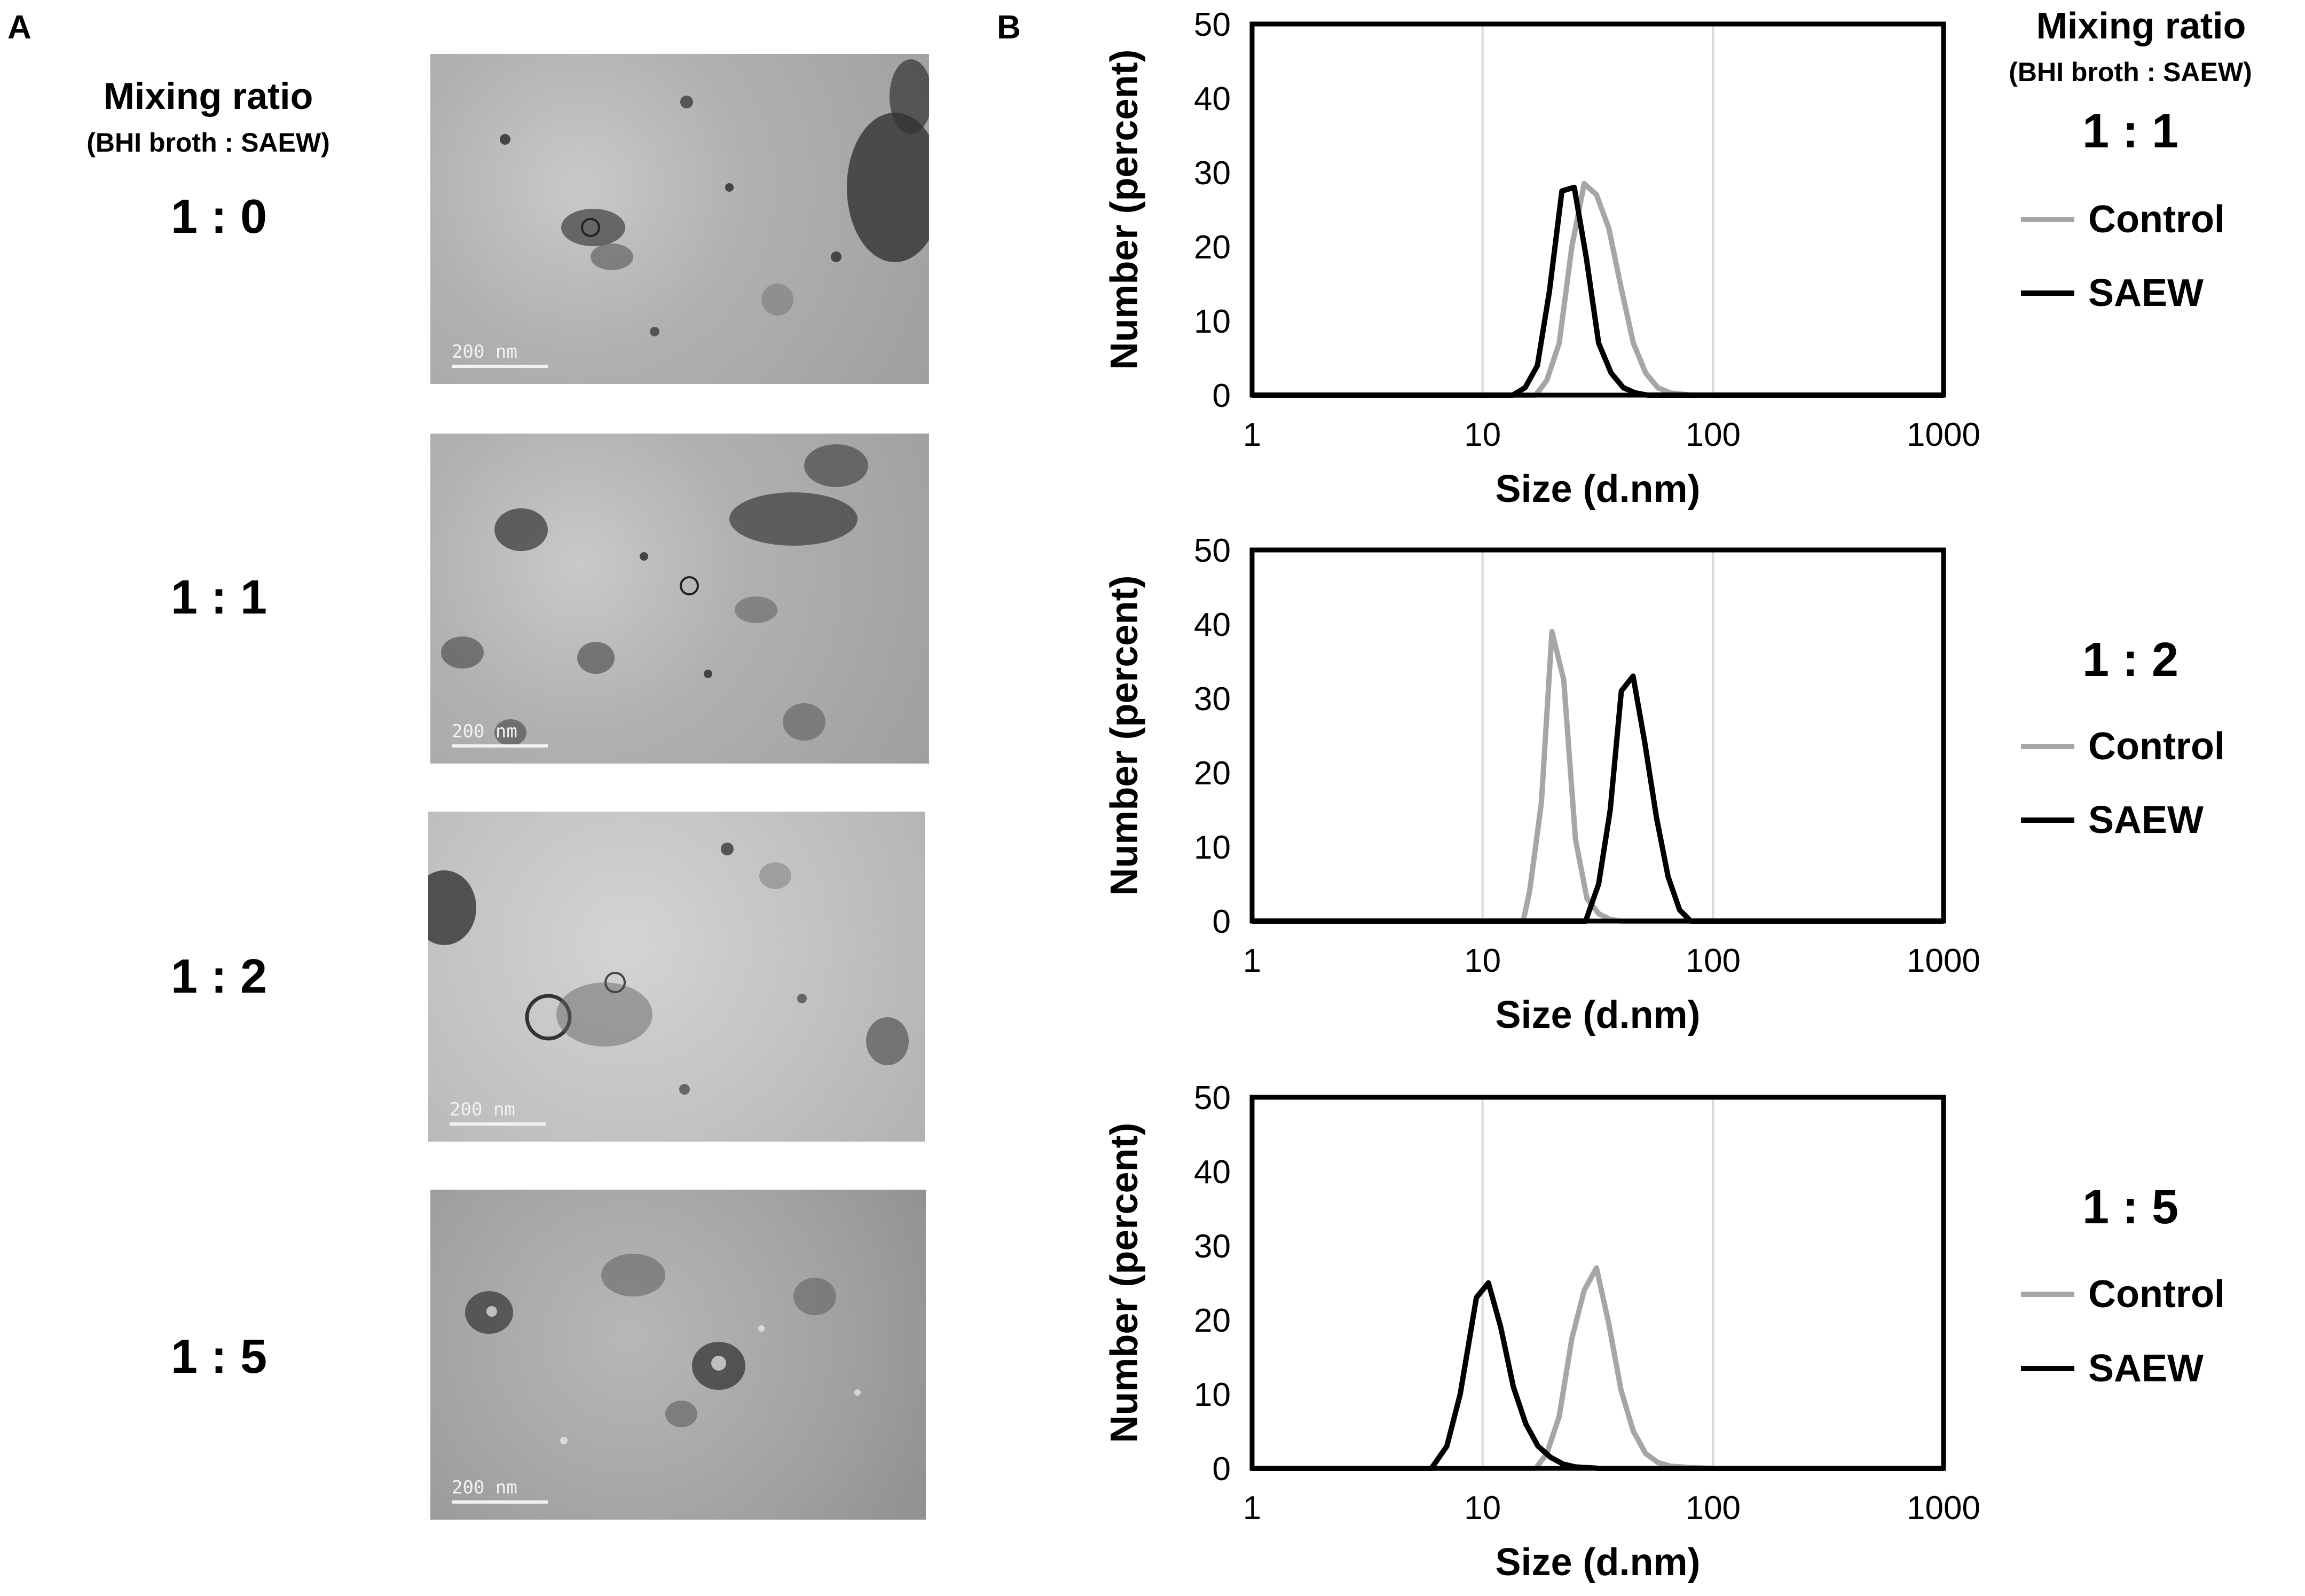 The width and height of the screenshot is (2305, 1596). I want to click on chart-ratio-label-1-1: 1, so click(2130, 131).